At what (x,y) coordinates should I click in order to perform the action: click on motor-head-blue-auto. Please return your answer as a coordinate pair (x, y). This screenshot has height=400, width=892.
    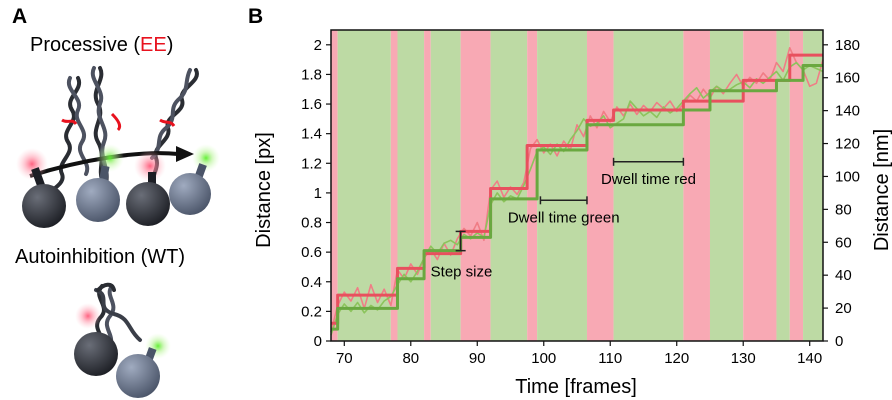
    Looking at the image, I should click on (138, 376).